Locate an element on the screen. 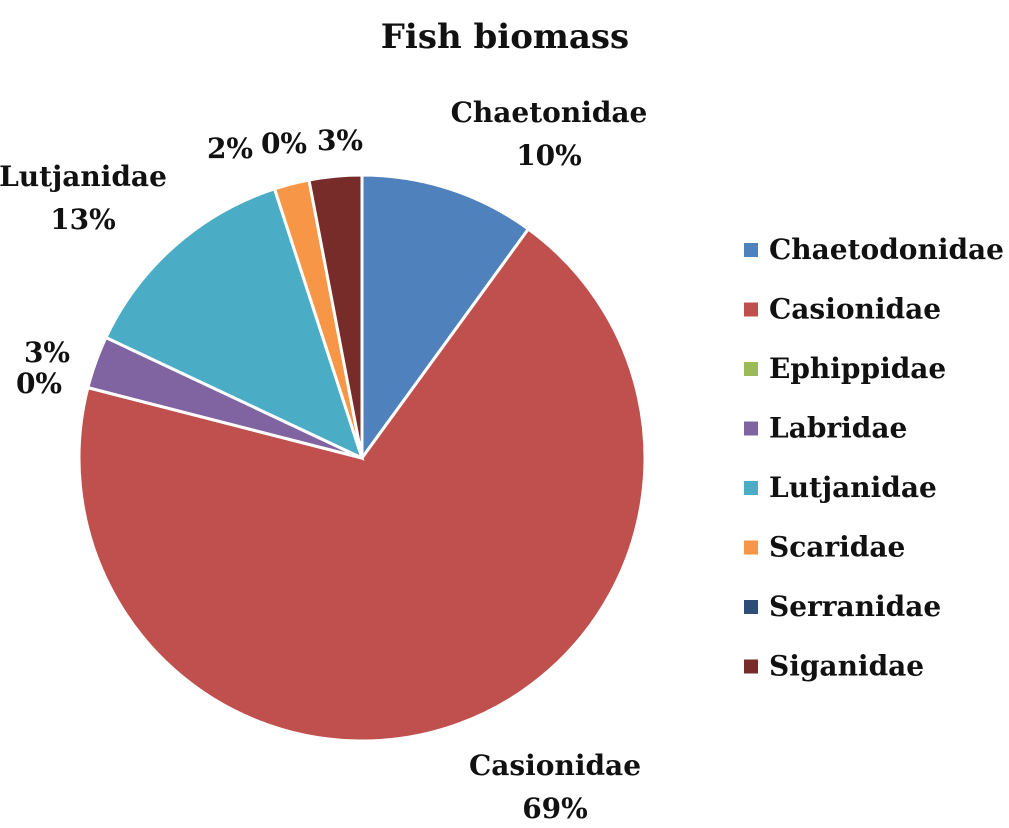  legend-item: Labridae is located at coordinates (825, 428).